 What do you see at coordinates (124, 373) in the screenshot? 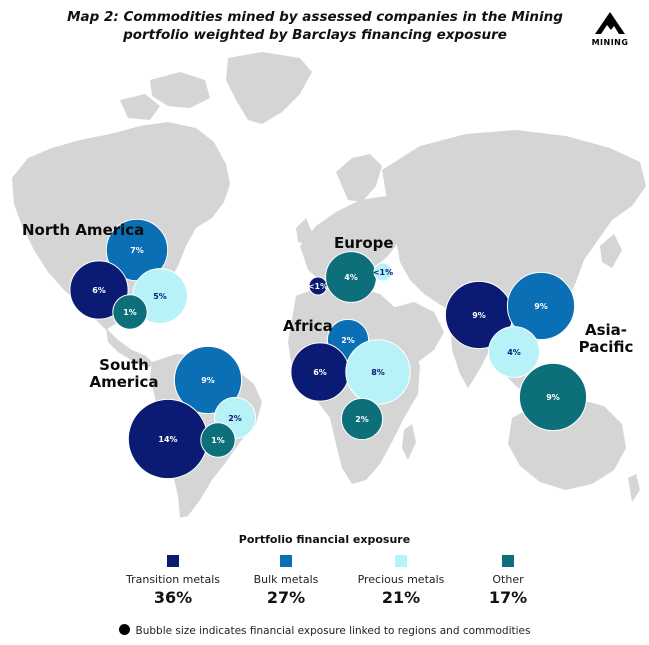
I see `region-label-south-america: South America` at bounding box center [124, 373].